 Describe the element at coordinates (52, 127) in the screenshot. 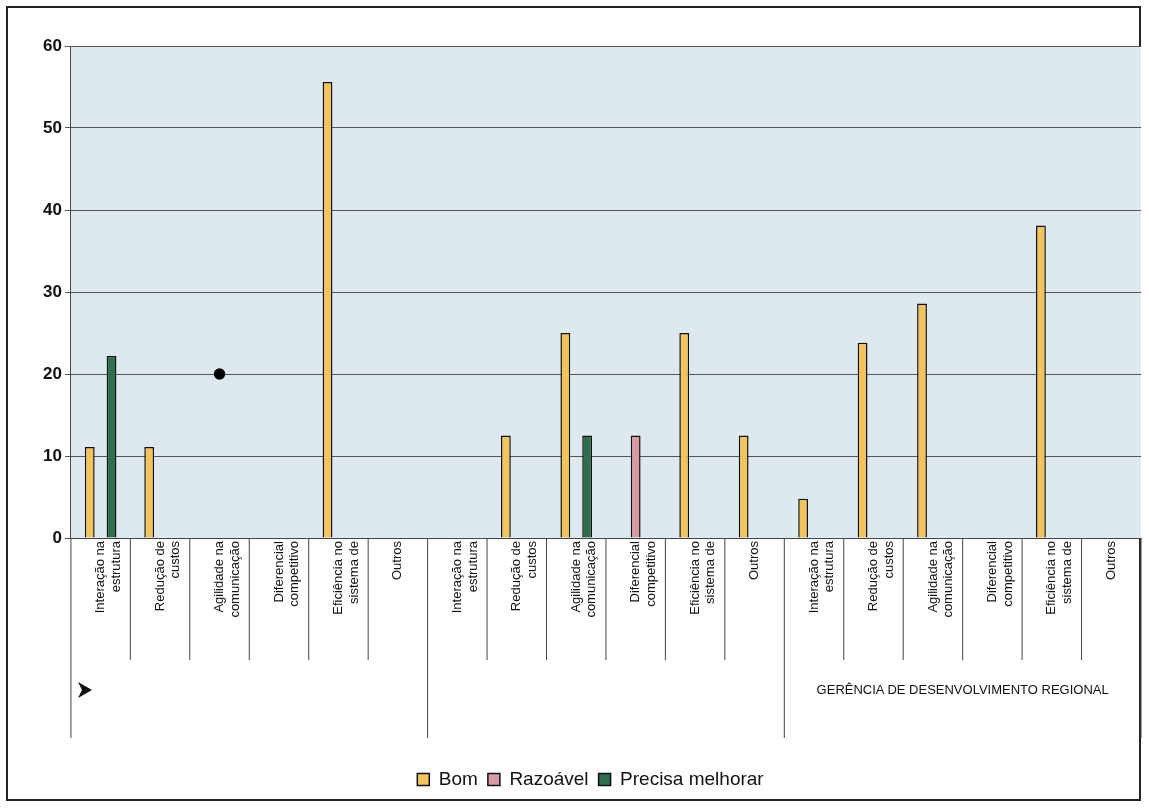

I see `y-tick-label: 50` at that location.